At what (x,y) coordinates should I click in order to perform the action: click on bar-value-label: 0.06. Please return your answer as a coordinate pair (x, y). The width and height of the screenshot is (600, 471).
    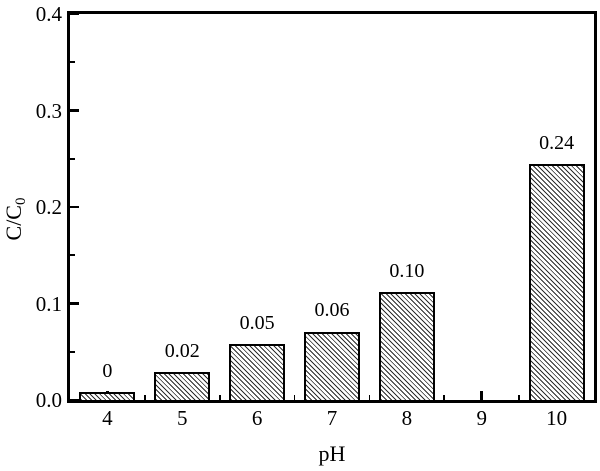
    Looking at the image, I should click on (332, 310).